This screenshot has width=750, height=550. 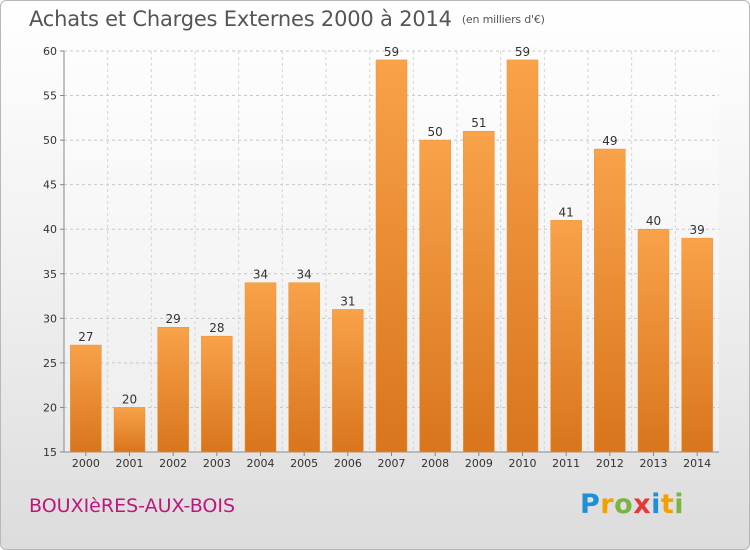 I want to click on bar-2006, so click(x=348, y=381).